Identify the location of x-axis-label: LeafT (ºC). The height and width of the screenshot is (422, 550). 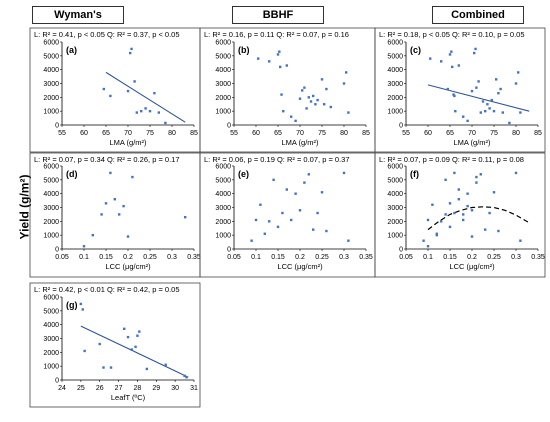
(128, 397).